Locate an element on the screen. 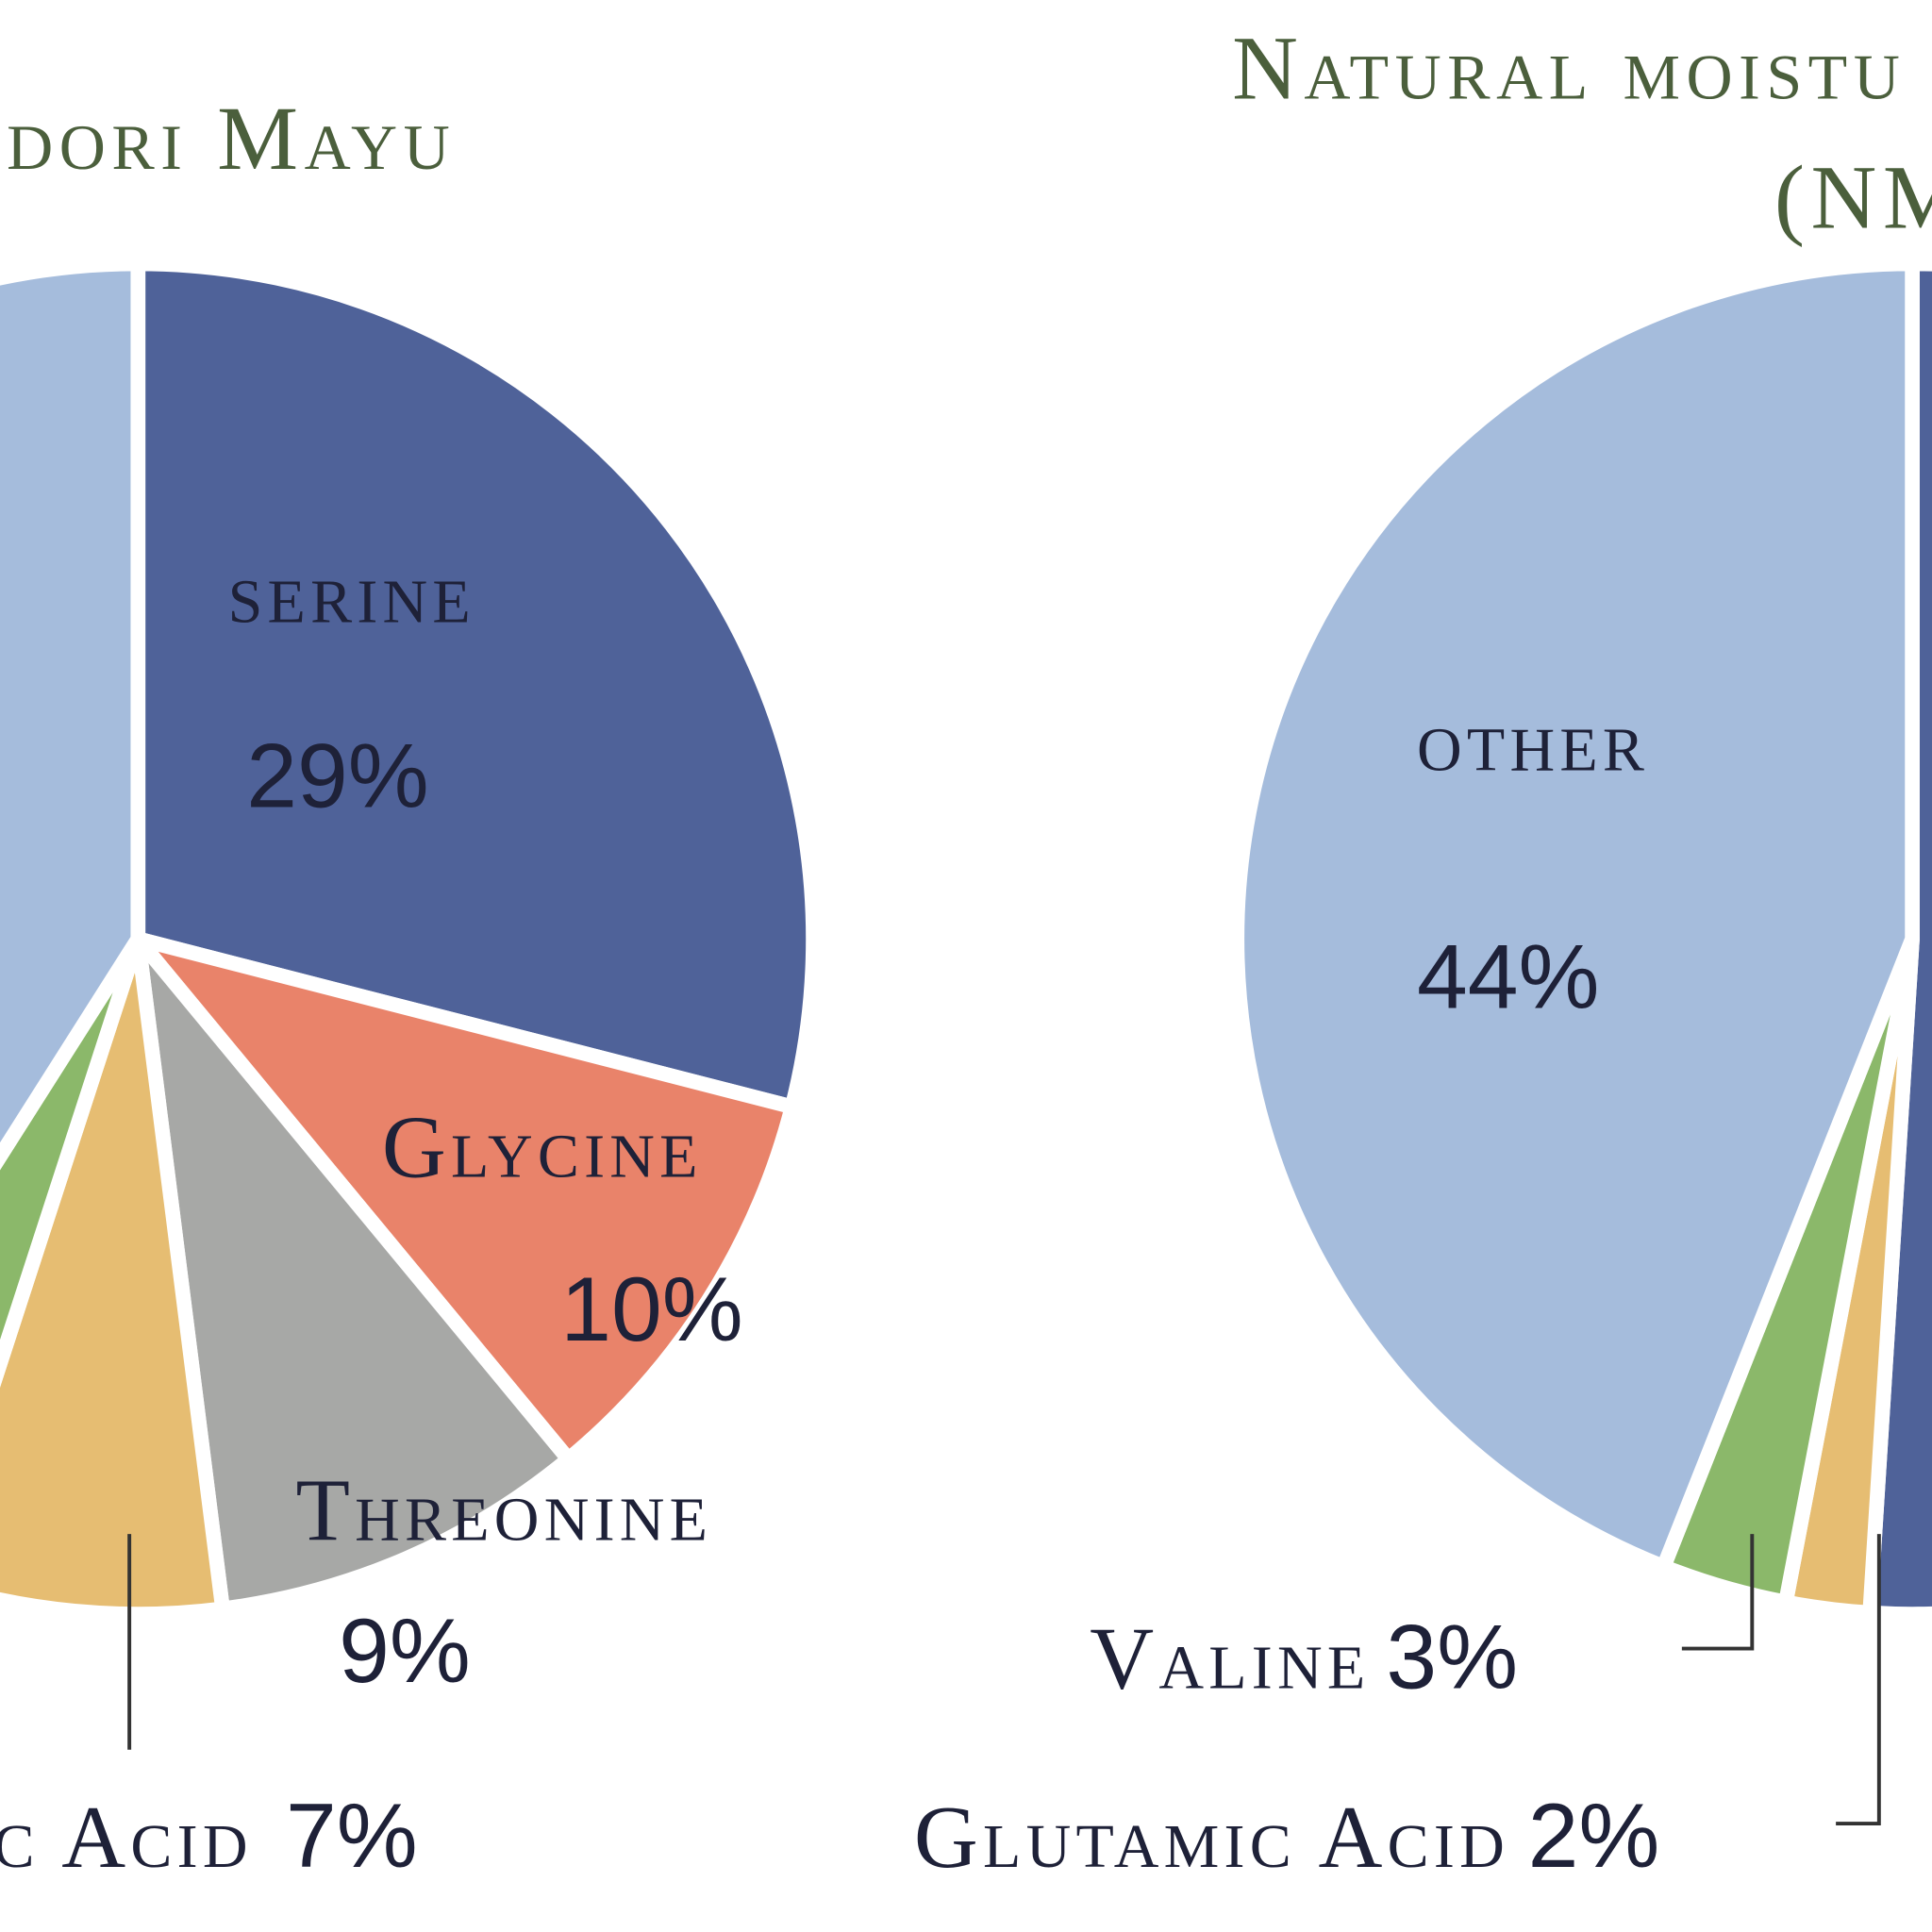 The width and height of the screenshot is (1932, 1932). chart-title: dori Mayu is located at coordinates (232, 138).